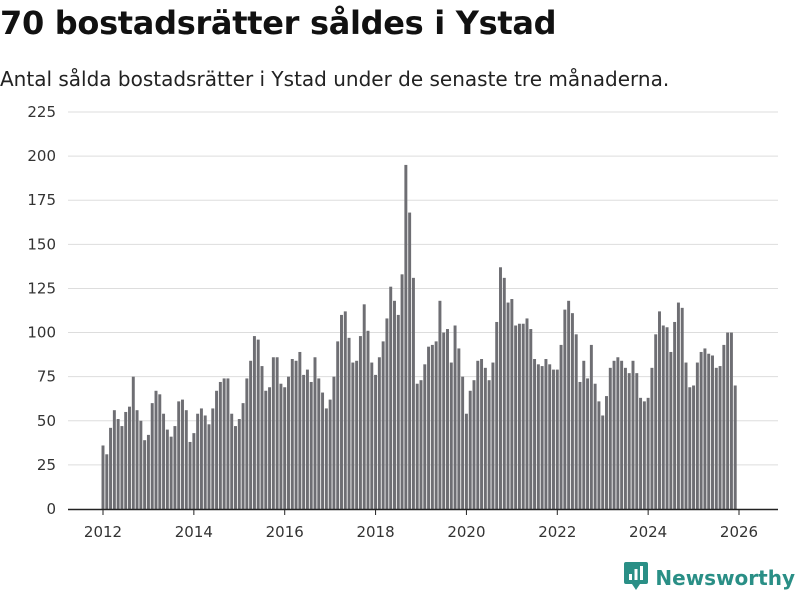 This screenshot has height=600, width=800. Describe the element at coordinates (739, 532) in the screenshot. I see `x-tick-label: 2026` at that location.